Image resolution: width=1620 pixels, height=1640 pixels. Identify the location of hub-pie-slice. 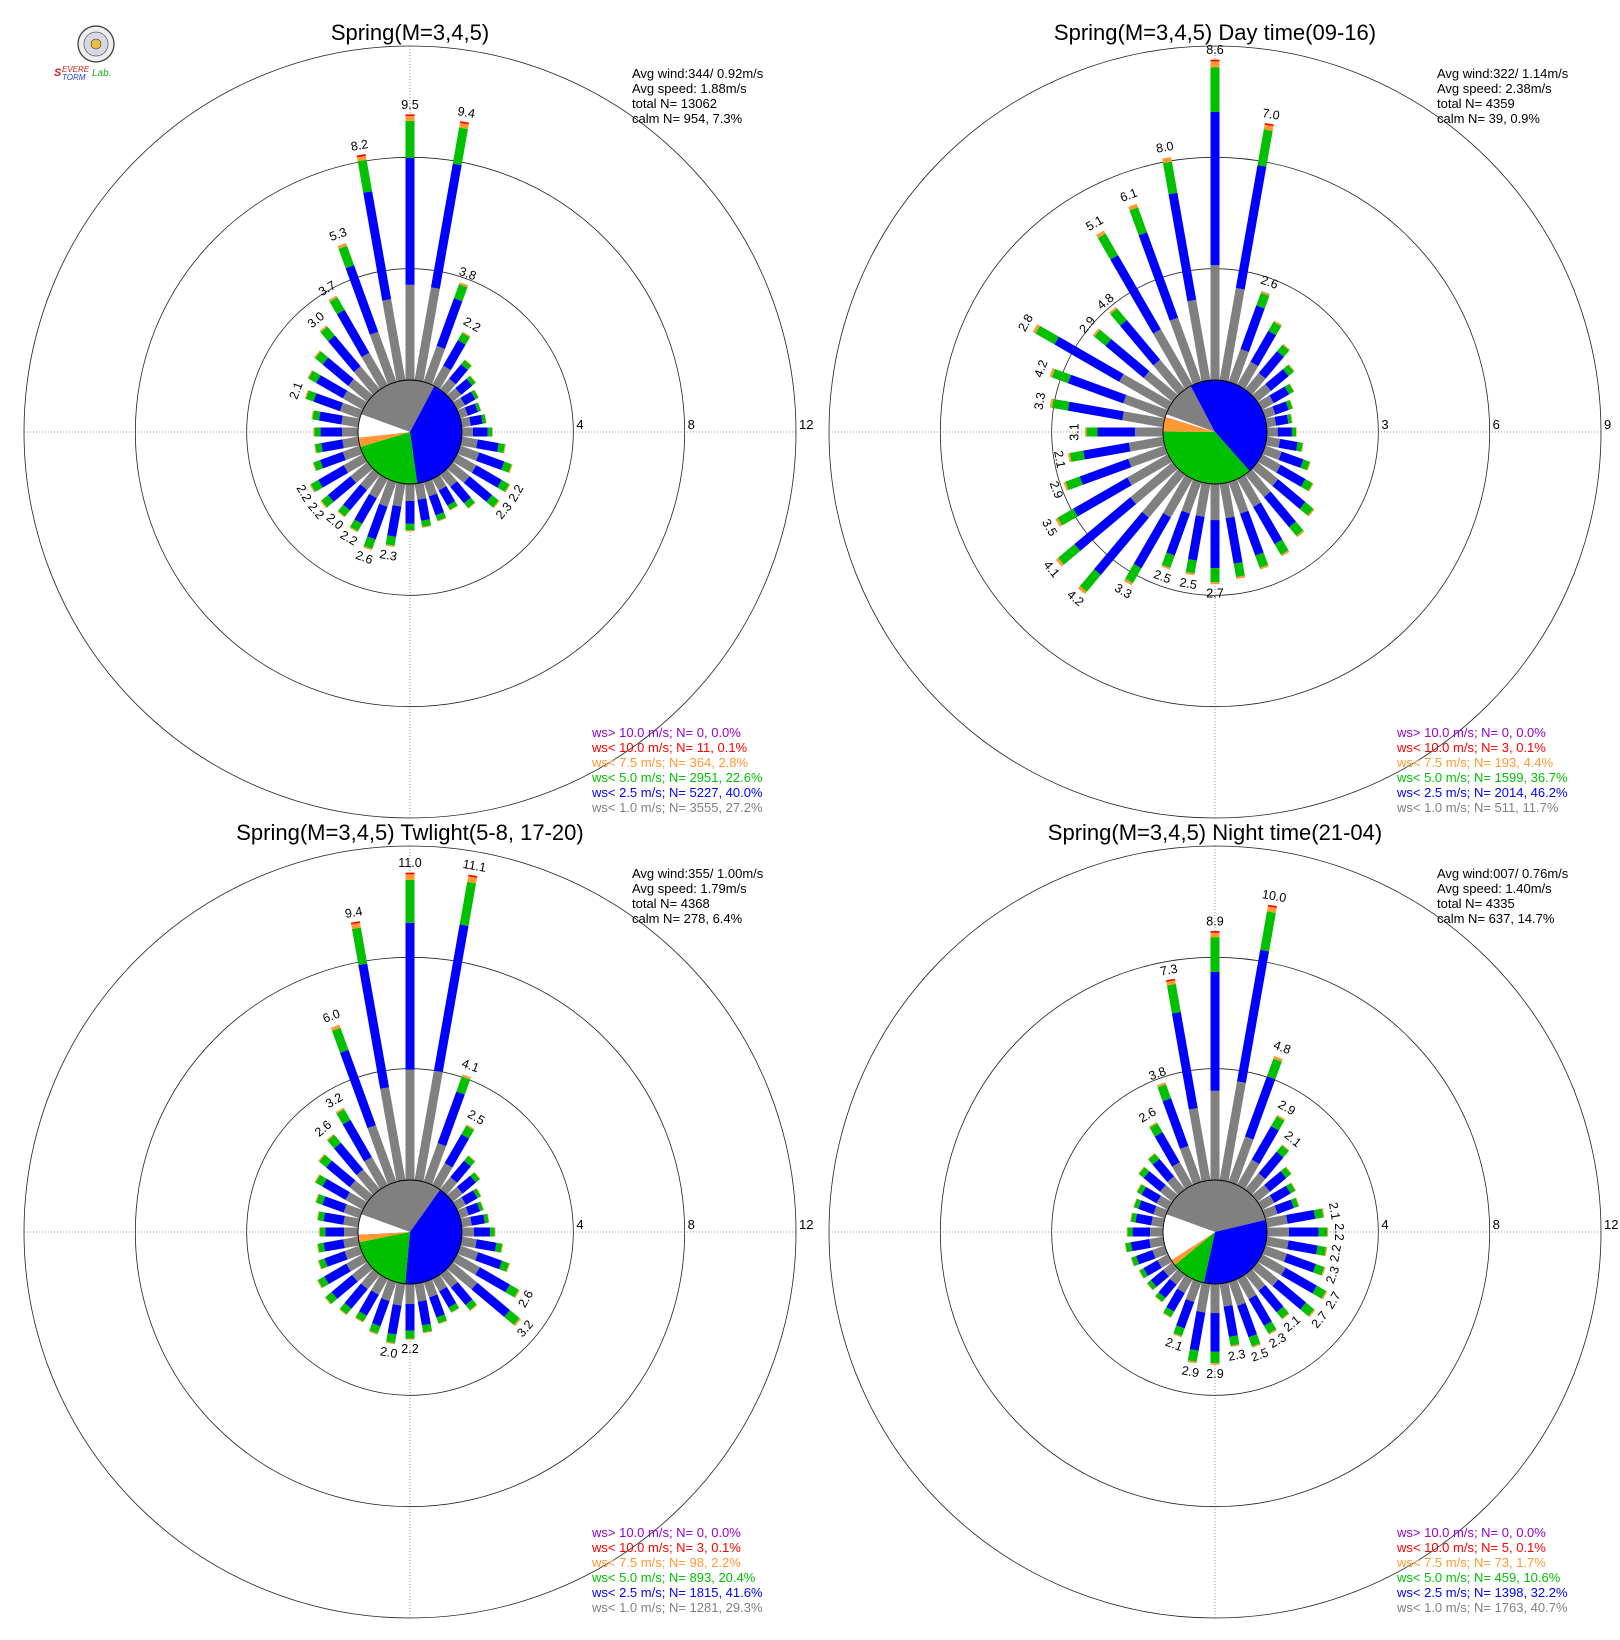
(398, 406).